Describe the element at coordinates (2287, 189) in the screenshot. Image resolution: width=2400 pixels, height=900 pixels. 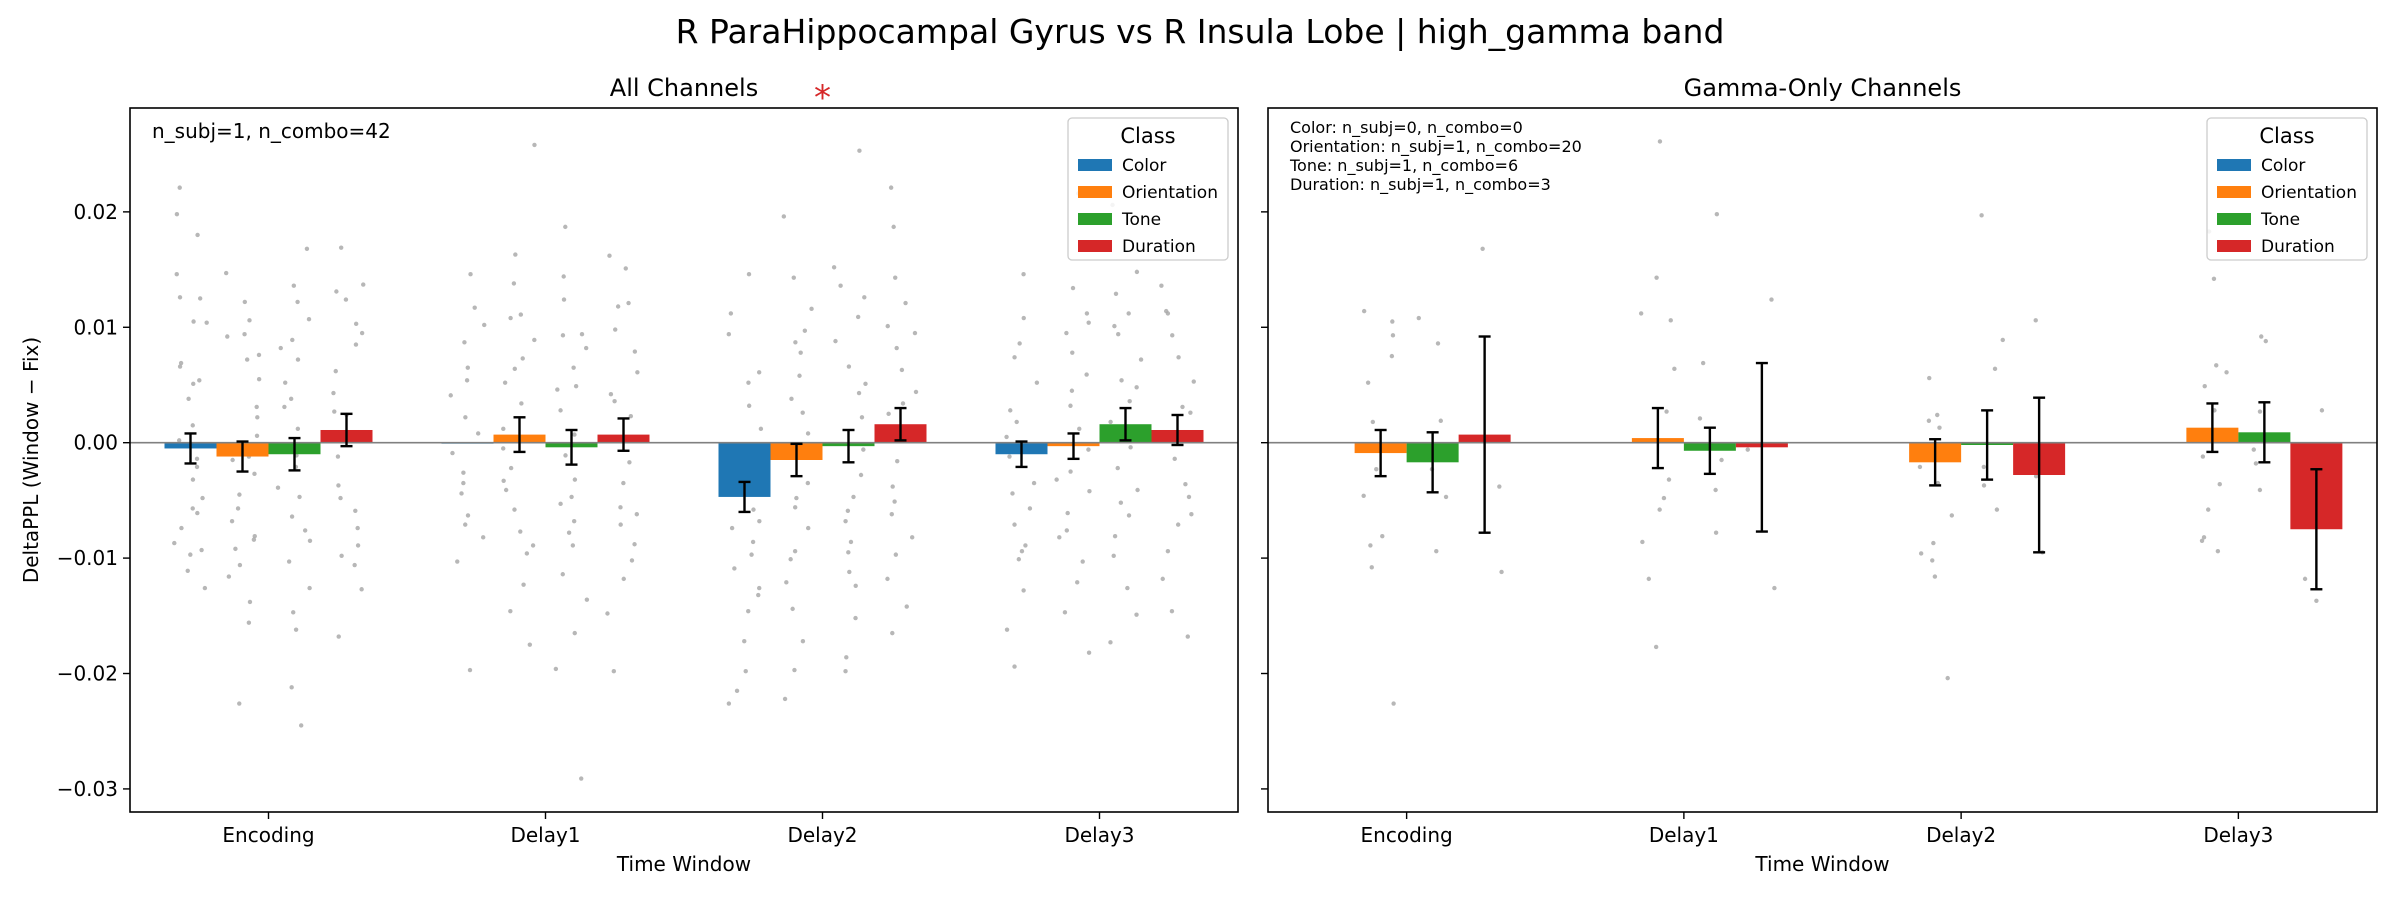
I see `legend: Class Color Orientation Tone Duration` at that location.